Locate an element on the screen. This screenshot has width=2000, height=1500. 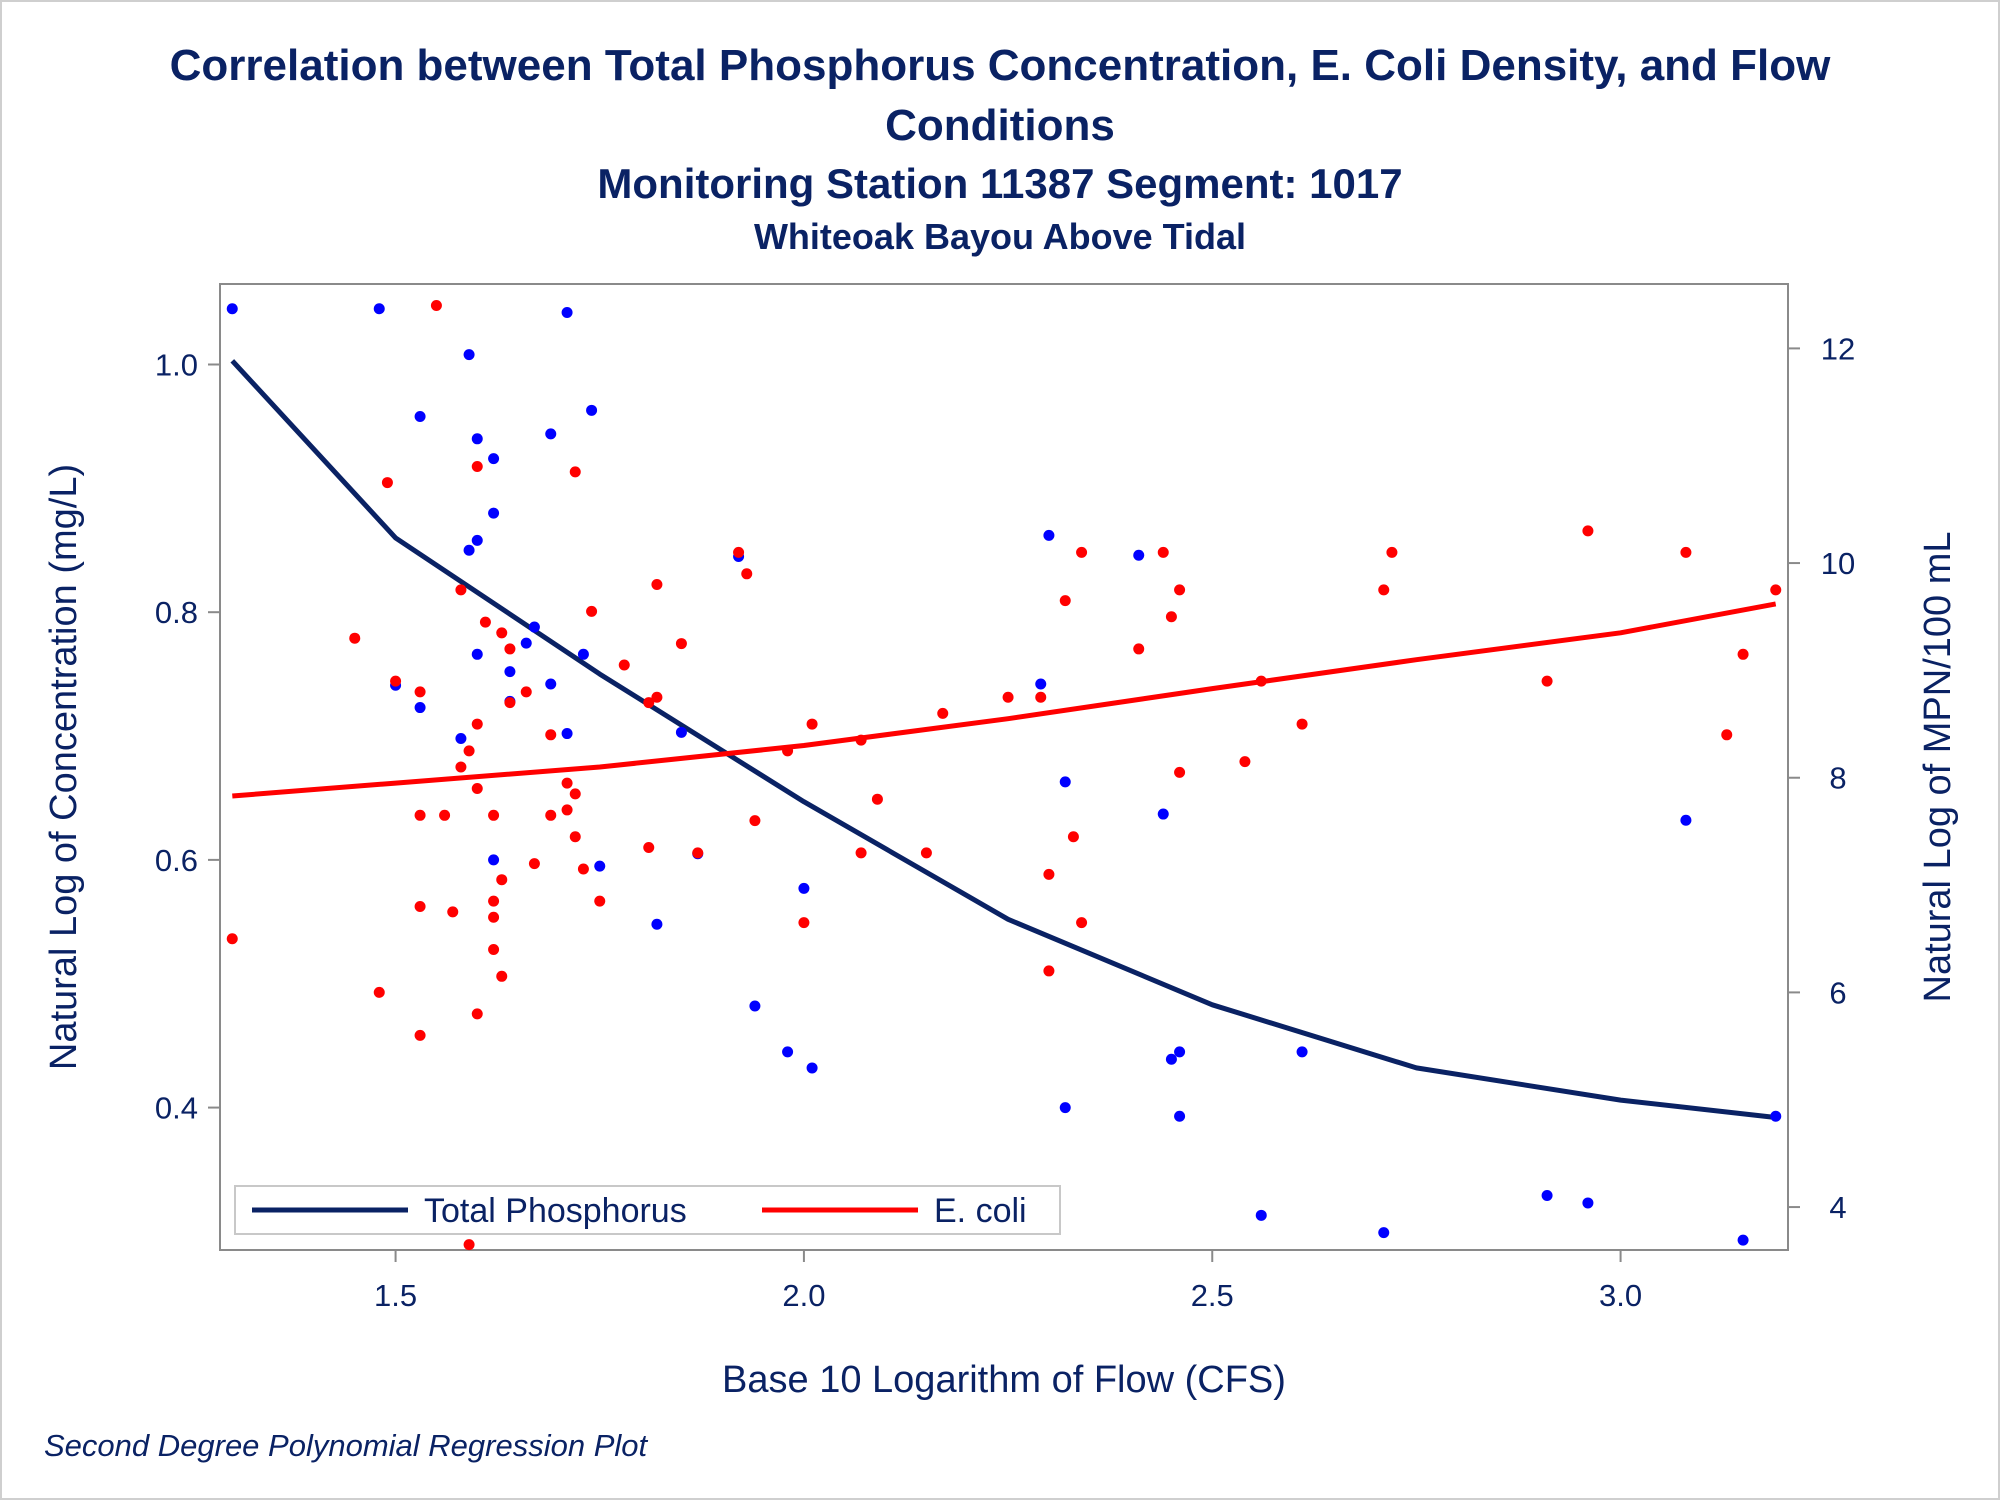
x-tick-label: 3.0 is located at coordinates (1620, 1295).